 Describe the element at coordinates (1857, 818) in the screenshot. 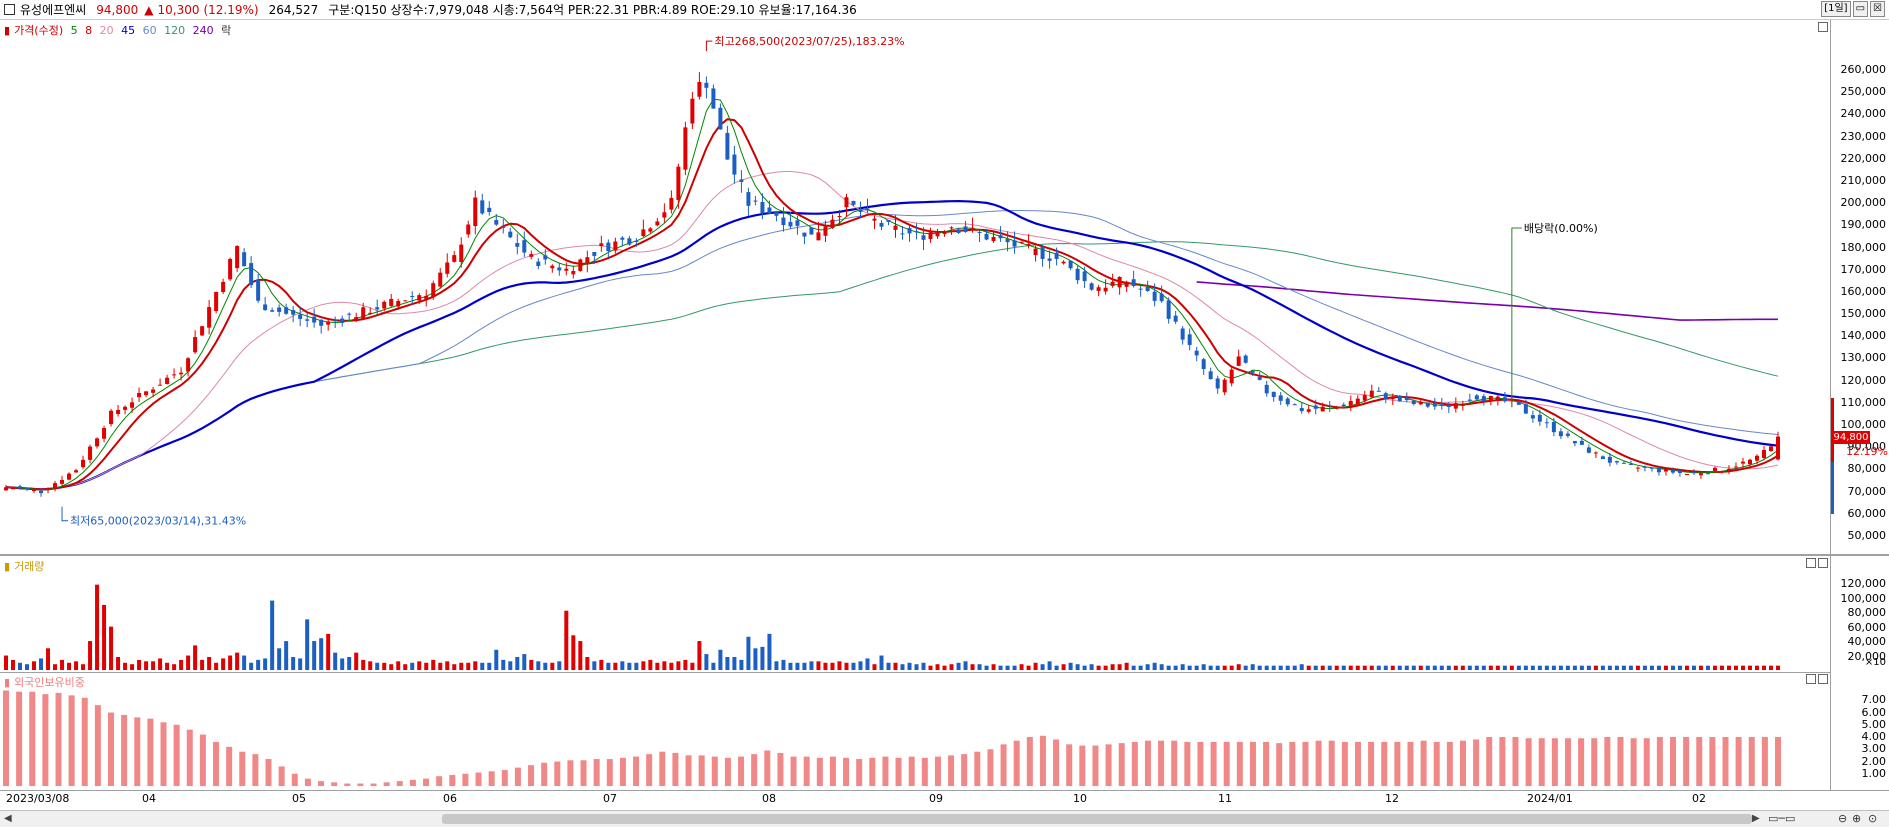

I see `zoom-in-icon: ⊕` at that location.